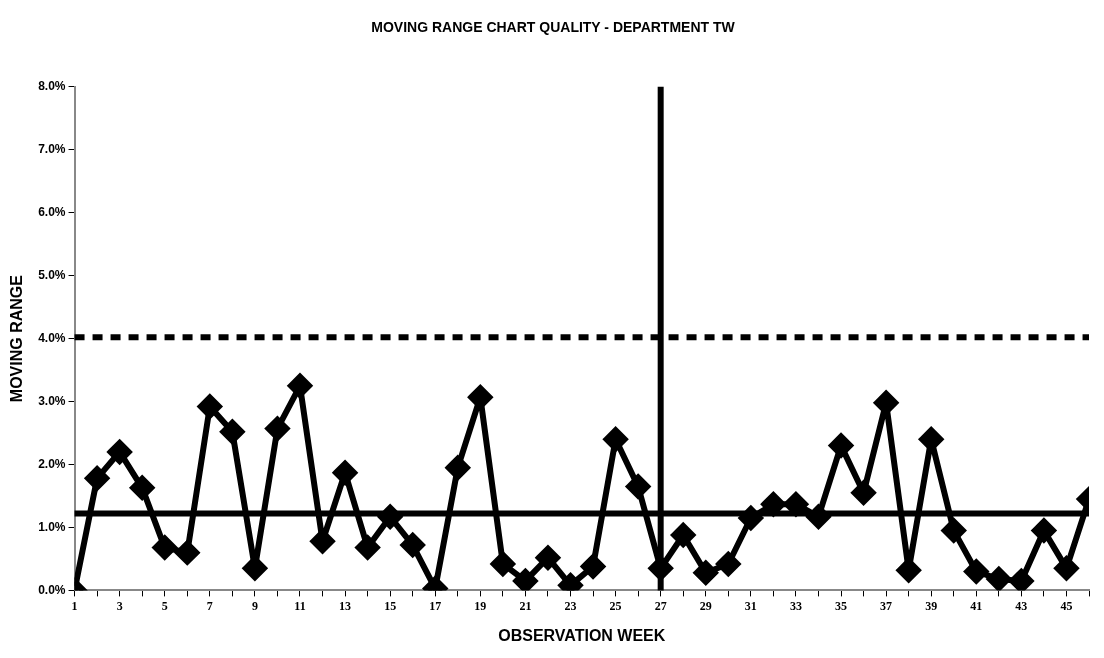 This screenshot has height=658, width=1104. What do you see at coordinates (209, 605) in the screenshot?
I see `x-tick-label: 7` at bounding box center [209, 605].